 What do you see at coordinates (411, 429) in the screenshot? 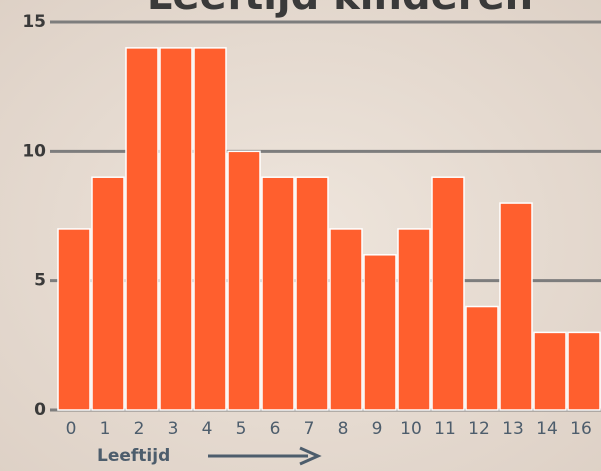
I see `x-tick-label: 10` at bounding box center [411, 429].